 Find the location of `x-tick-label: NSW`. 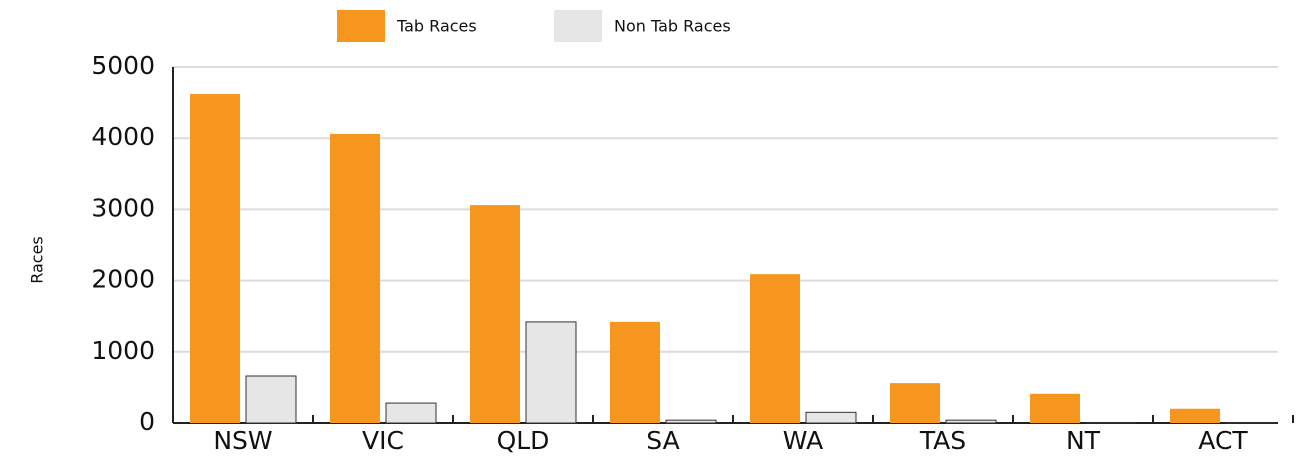

x-tick-label: NSW is located at coordinates (242, 440).